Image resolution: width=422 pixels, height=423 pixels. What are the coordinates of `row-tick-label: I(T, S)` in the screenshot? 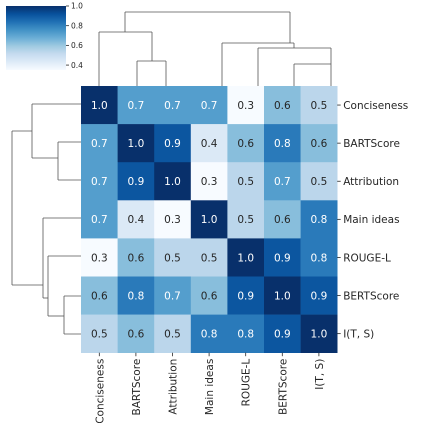 It's located at (358, 334).